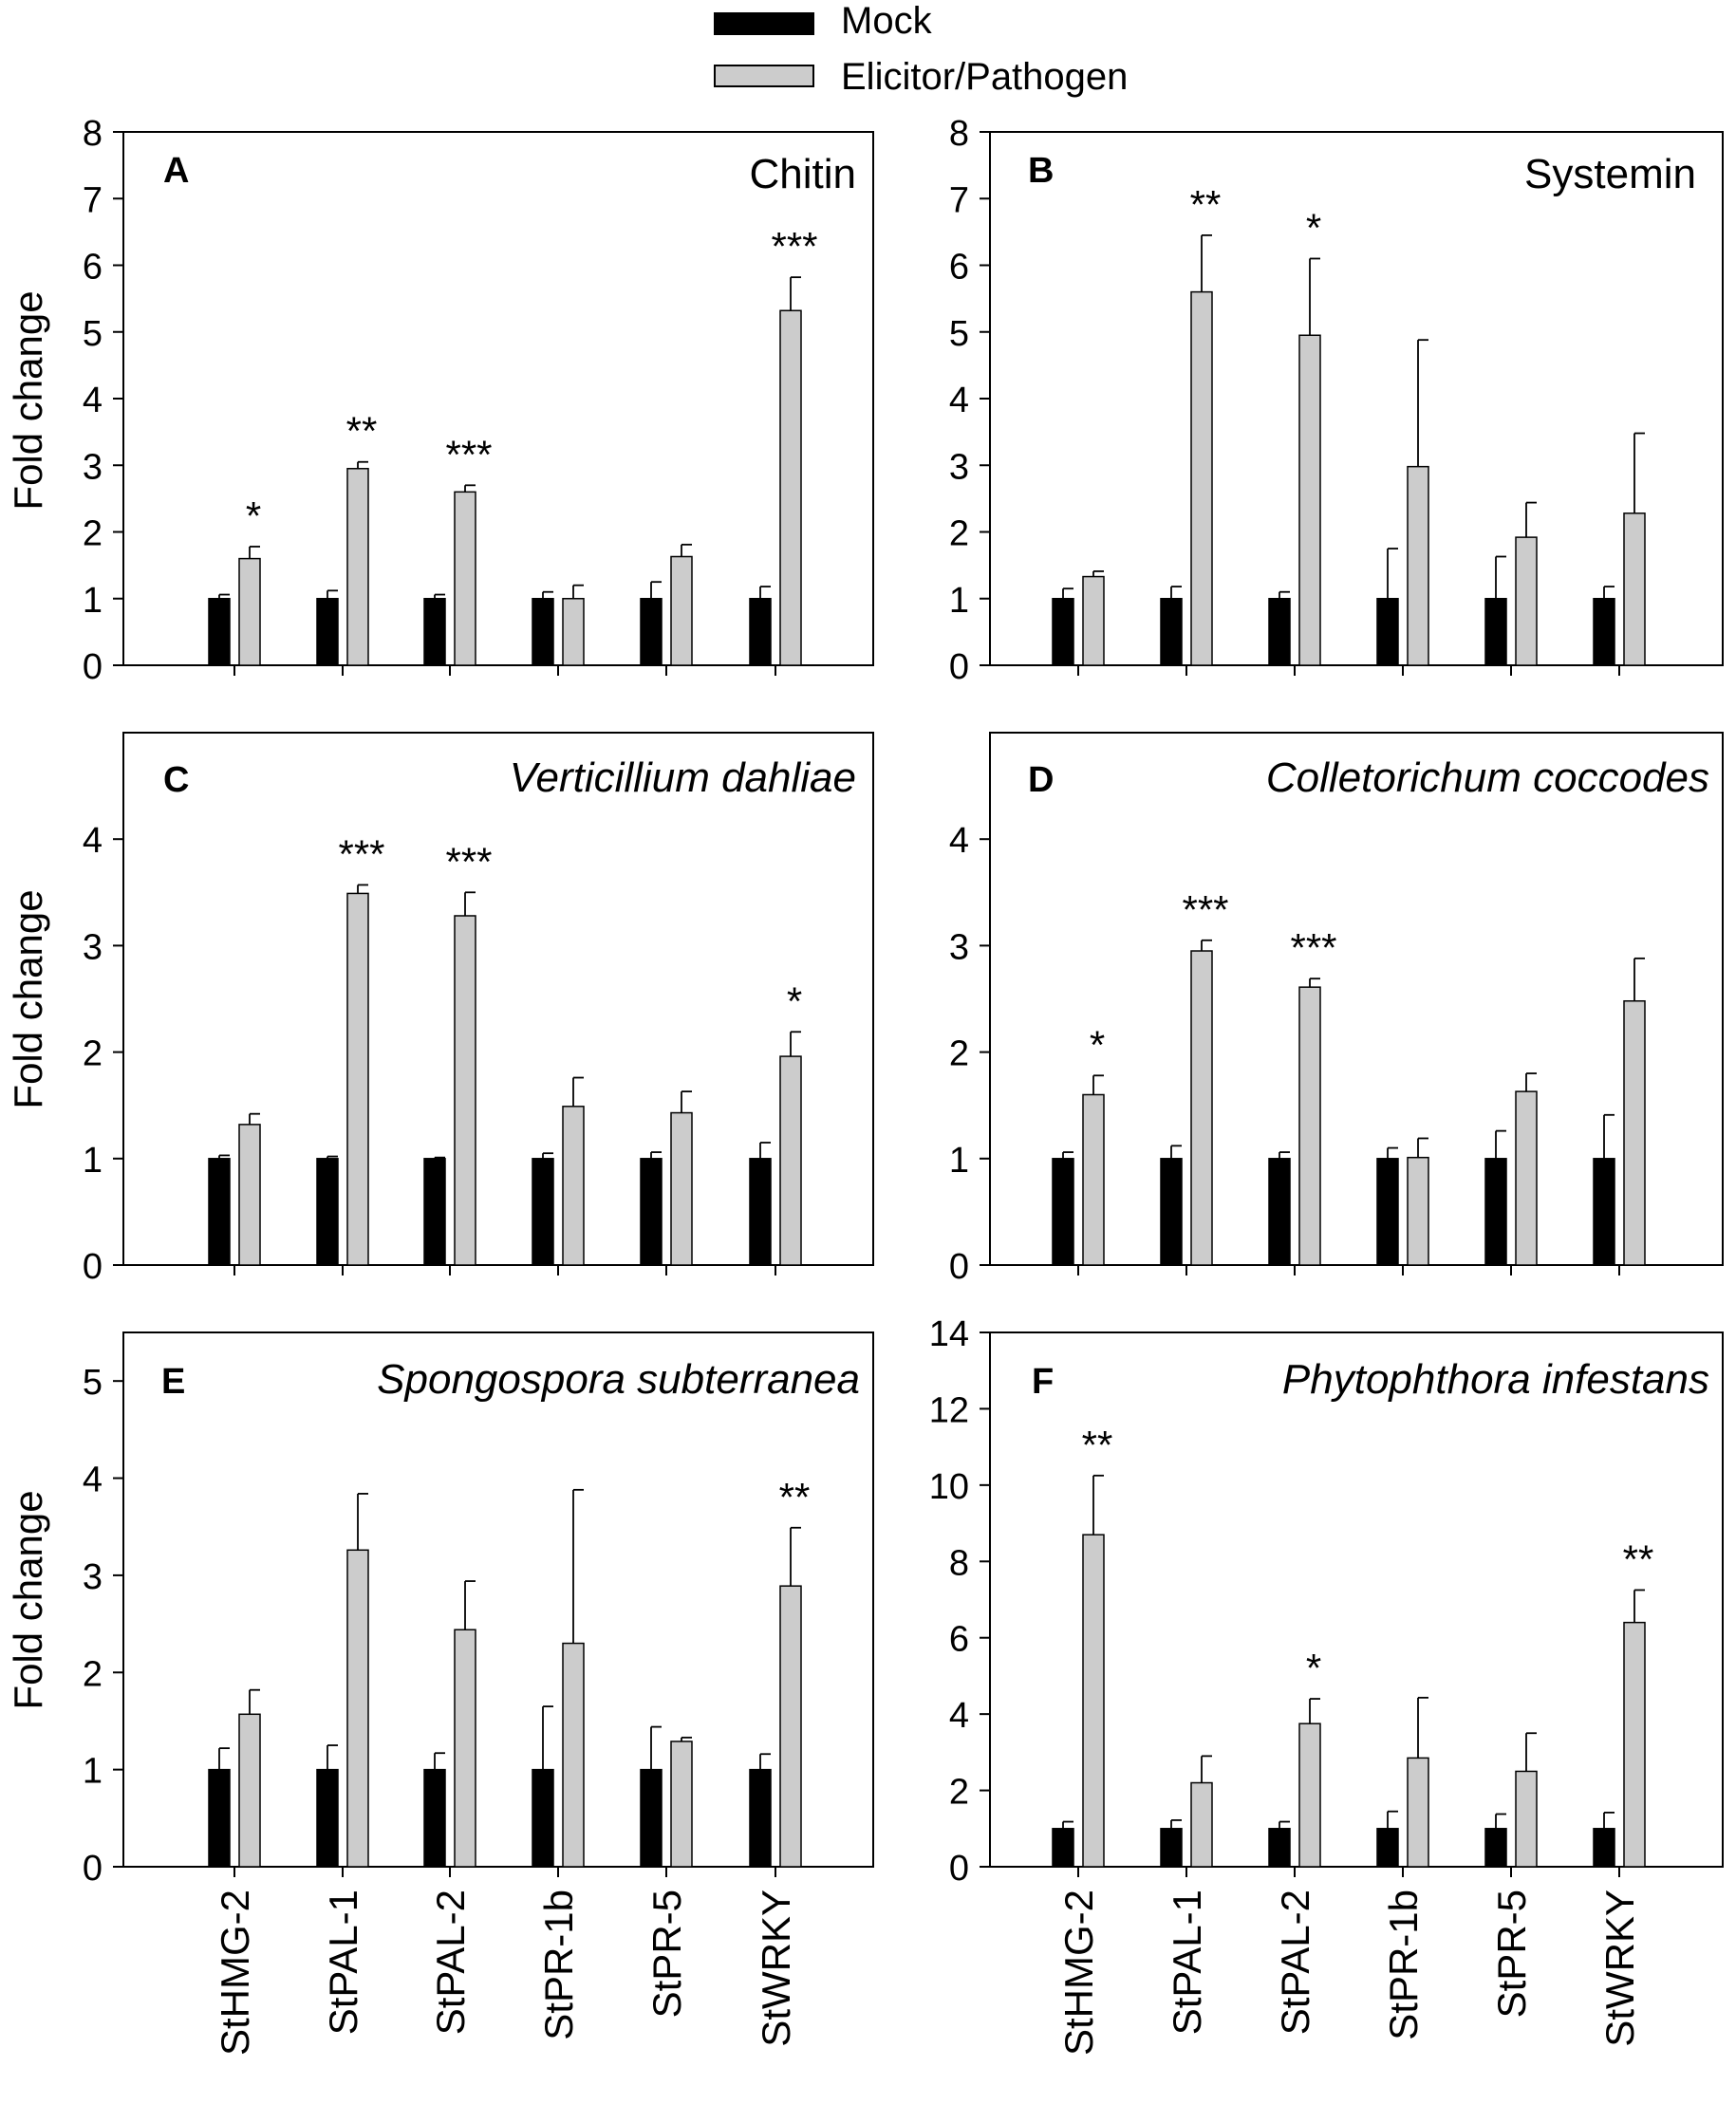  I want to click on panel-e-frame, so click(498, 1600).